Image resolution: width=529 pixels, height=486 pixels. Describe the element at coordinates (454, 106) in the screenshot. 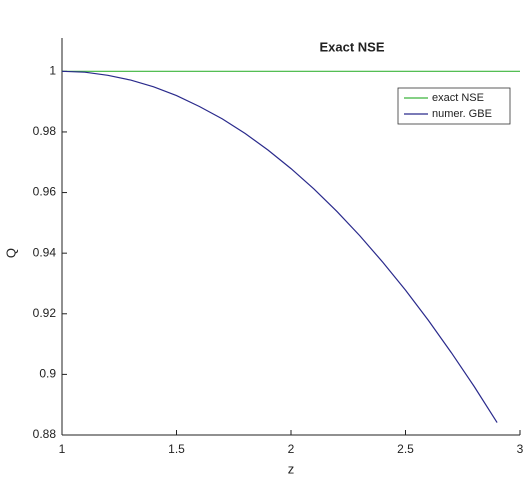

I see `legend-box` at that location.